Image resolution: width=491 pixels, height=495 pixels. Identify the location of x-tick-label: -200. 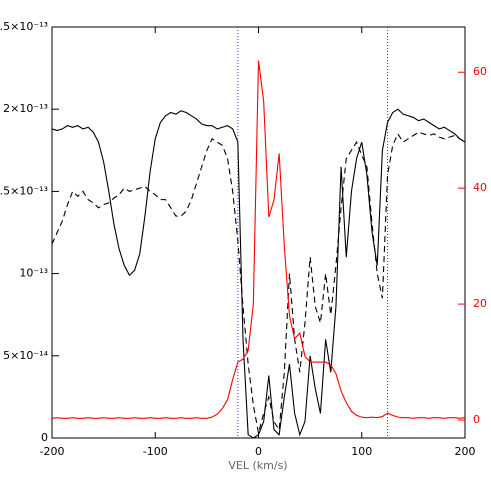
(52, 451).